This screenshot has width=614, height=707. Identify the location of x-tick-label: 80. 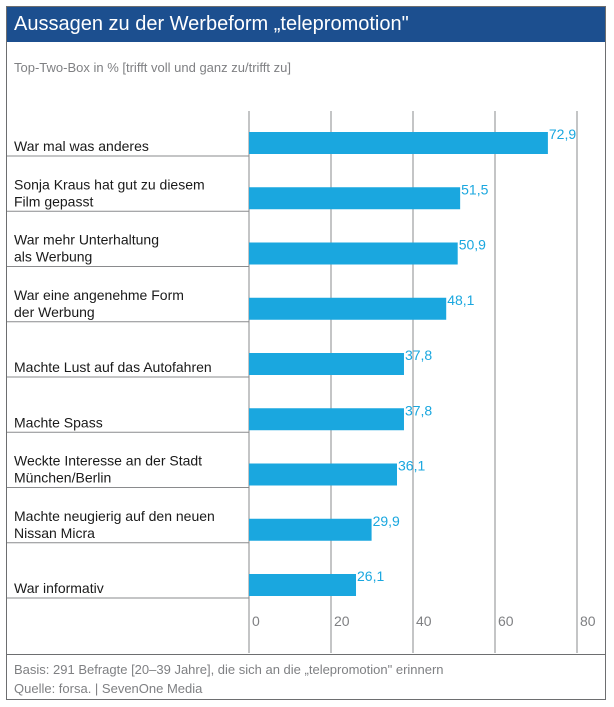
(588, 621).